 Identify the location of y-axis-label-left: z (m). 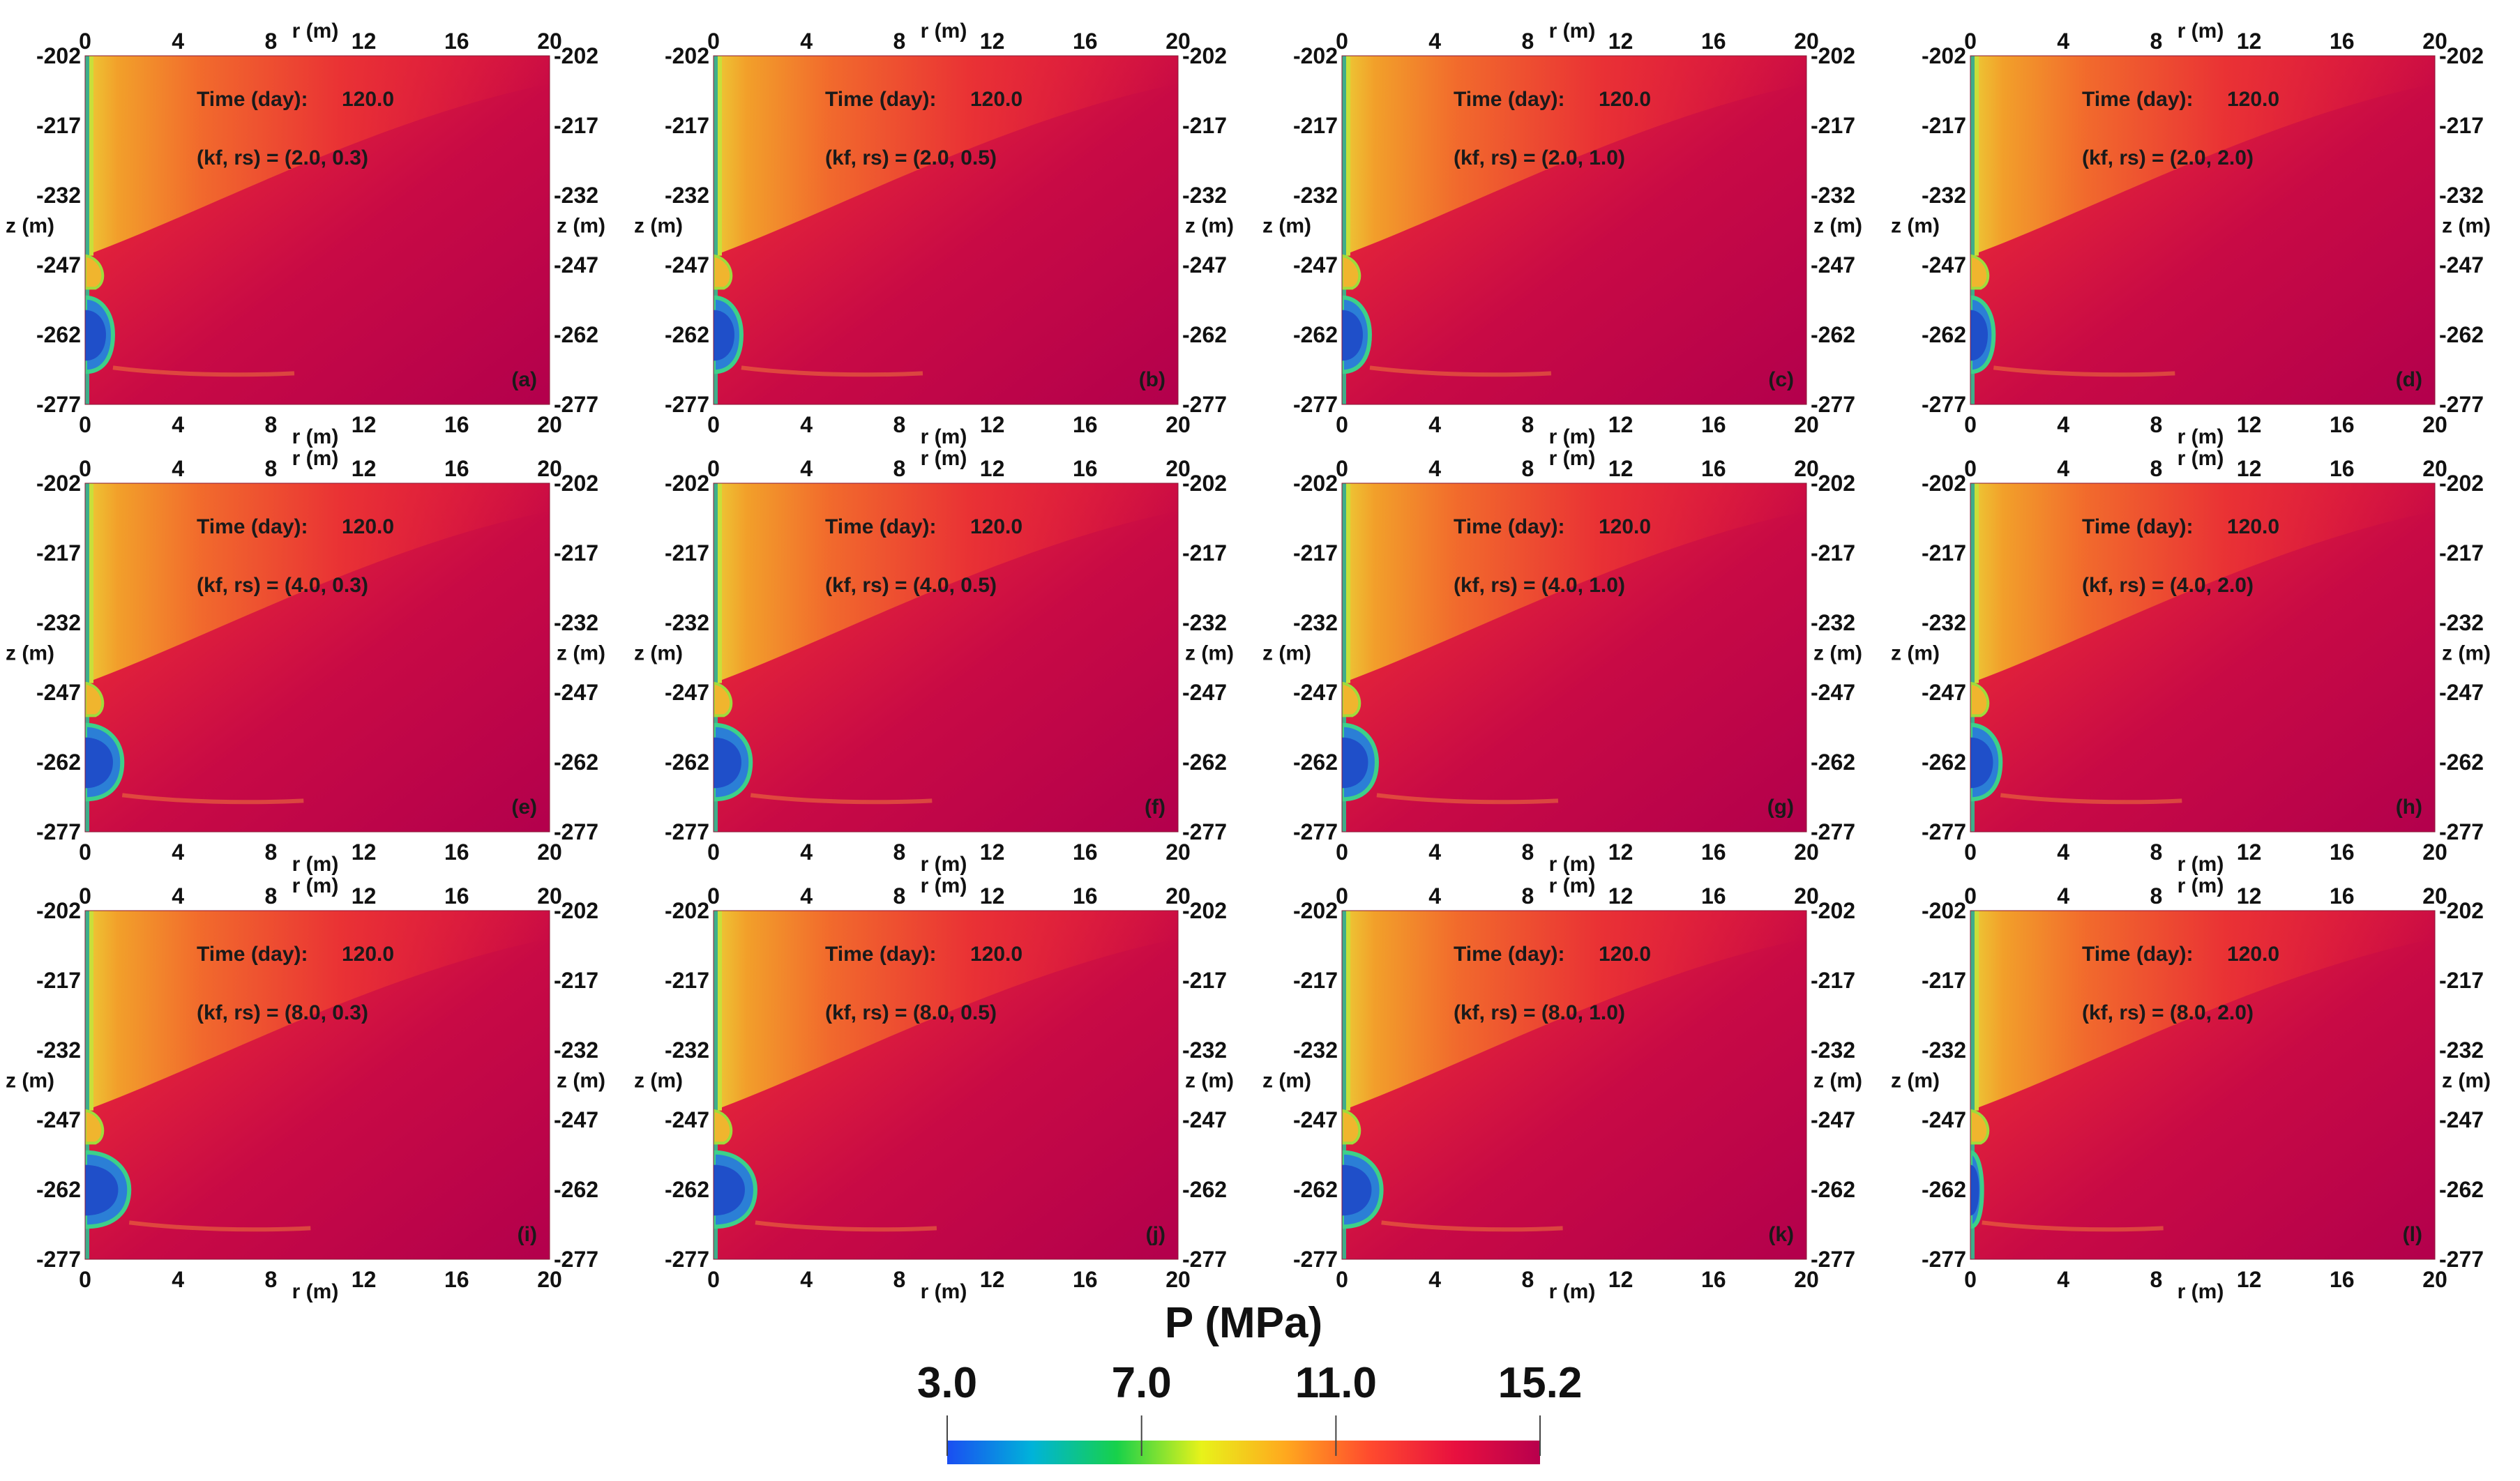
(30, 652).